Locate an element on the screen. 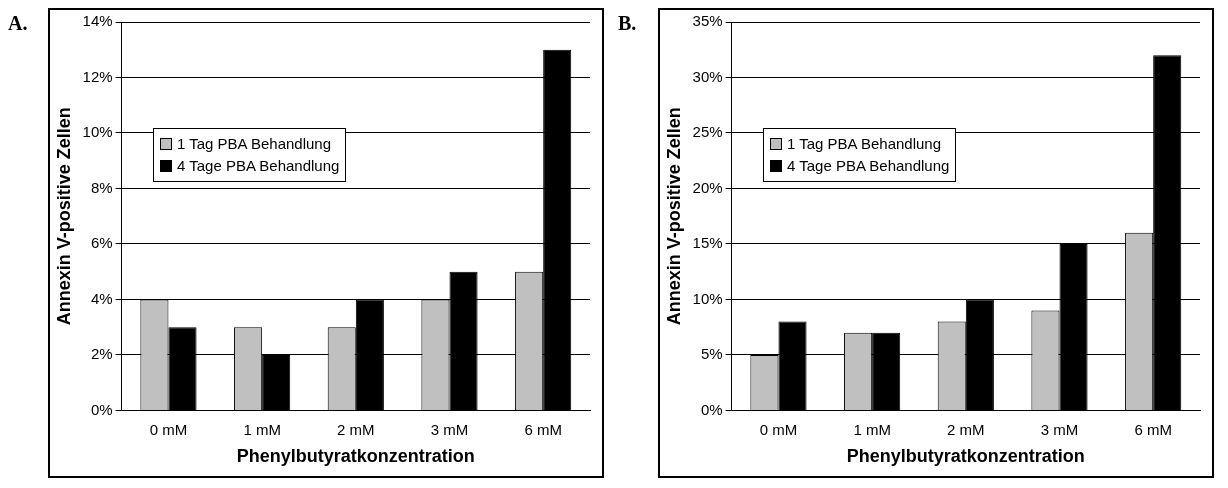 This screenshot has width=1228, height=488. y-tick-label: 20% is located at coordinates (707, 187).